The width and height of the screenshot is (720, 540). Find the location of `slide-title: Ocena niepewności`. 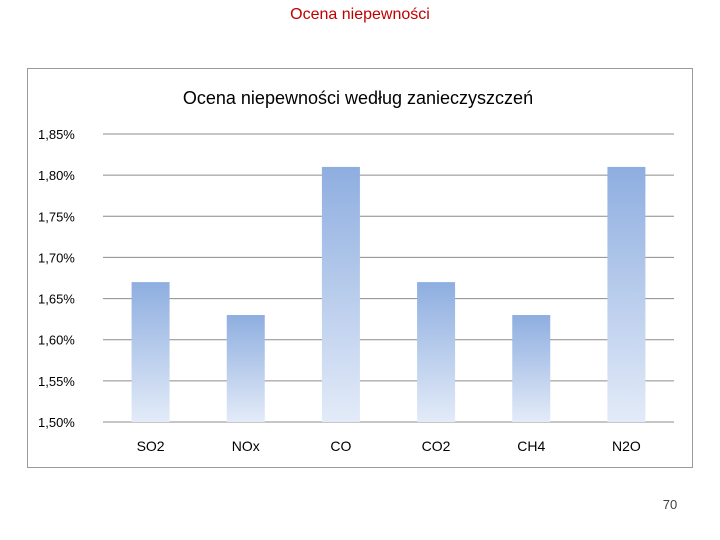

slide-title: Ocena niepewności is located at coordinates (360, 14).